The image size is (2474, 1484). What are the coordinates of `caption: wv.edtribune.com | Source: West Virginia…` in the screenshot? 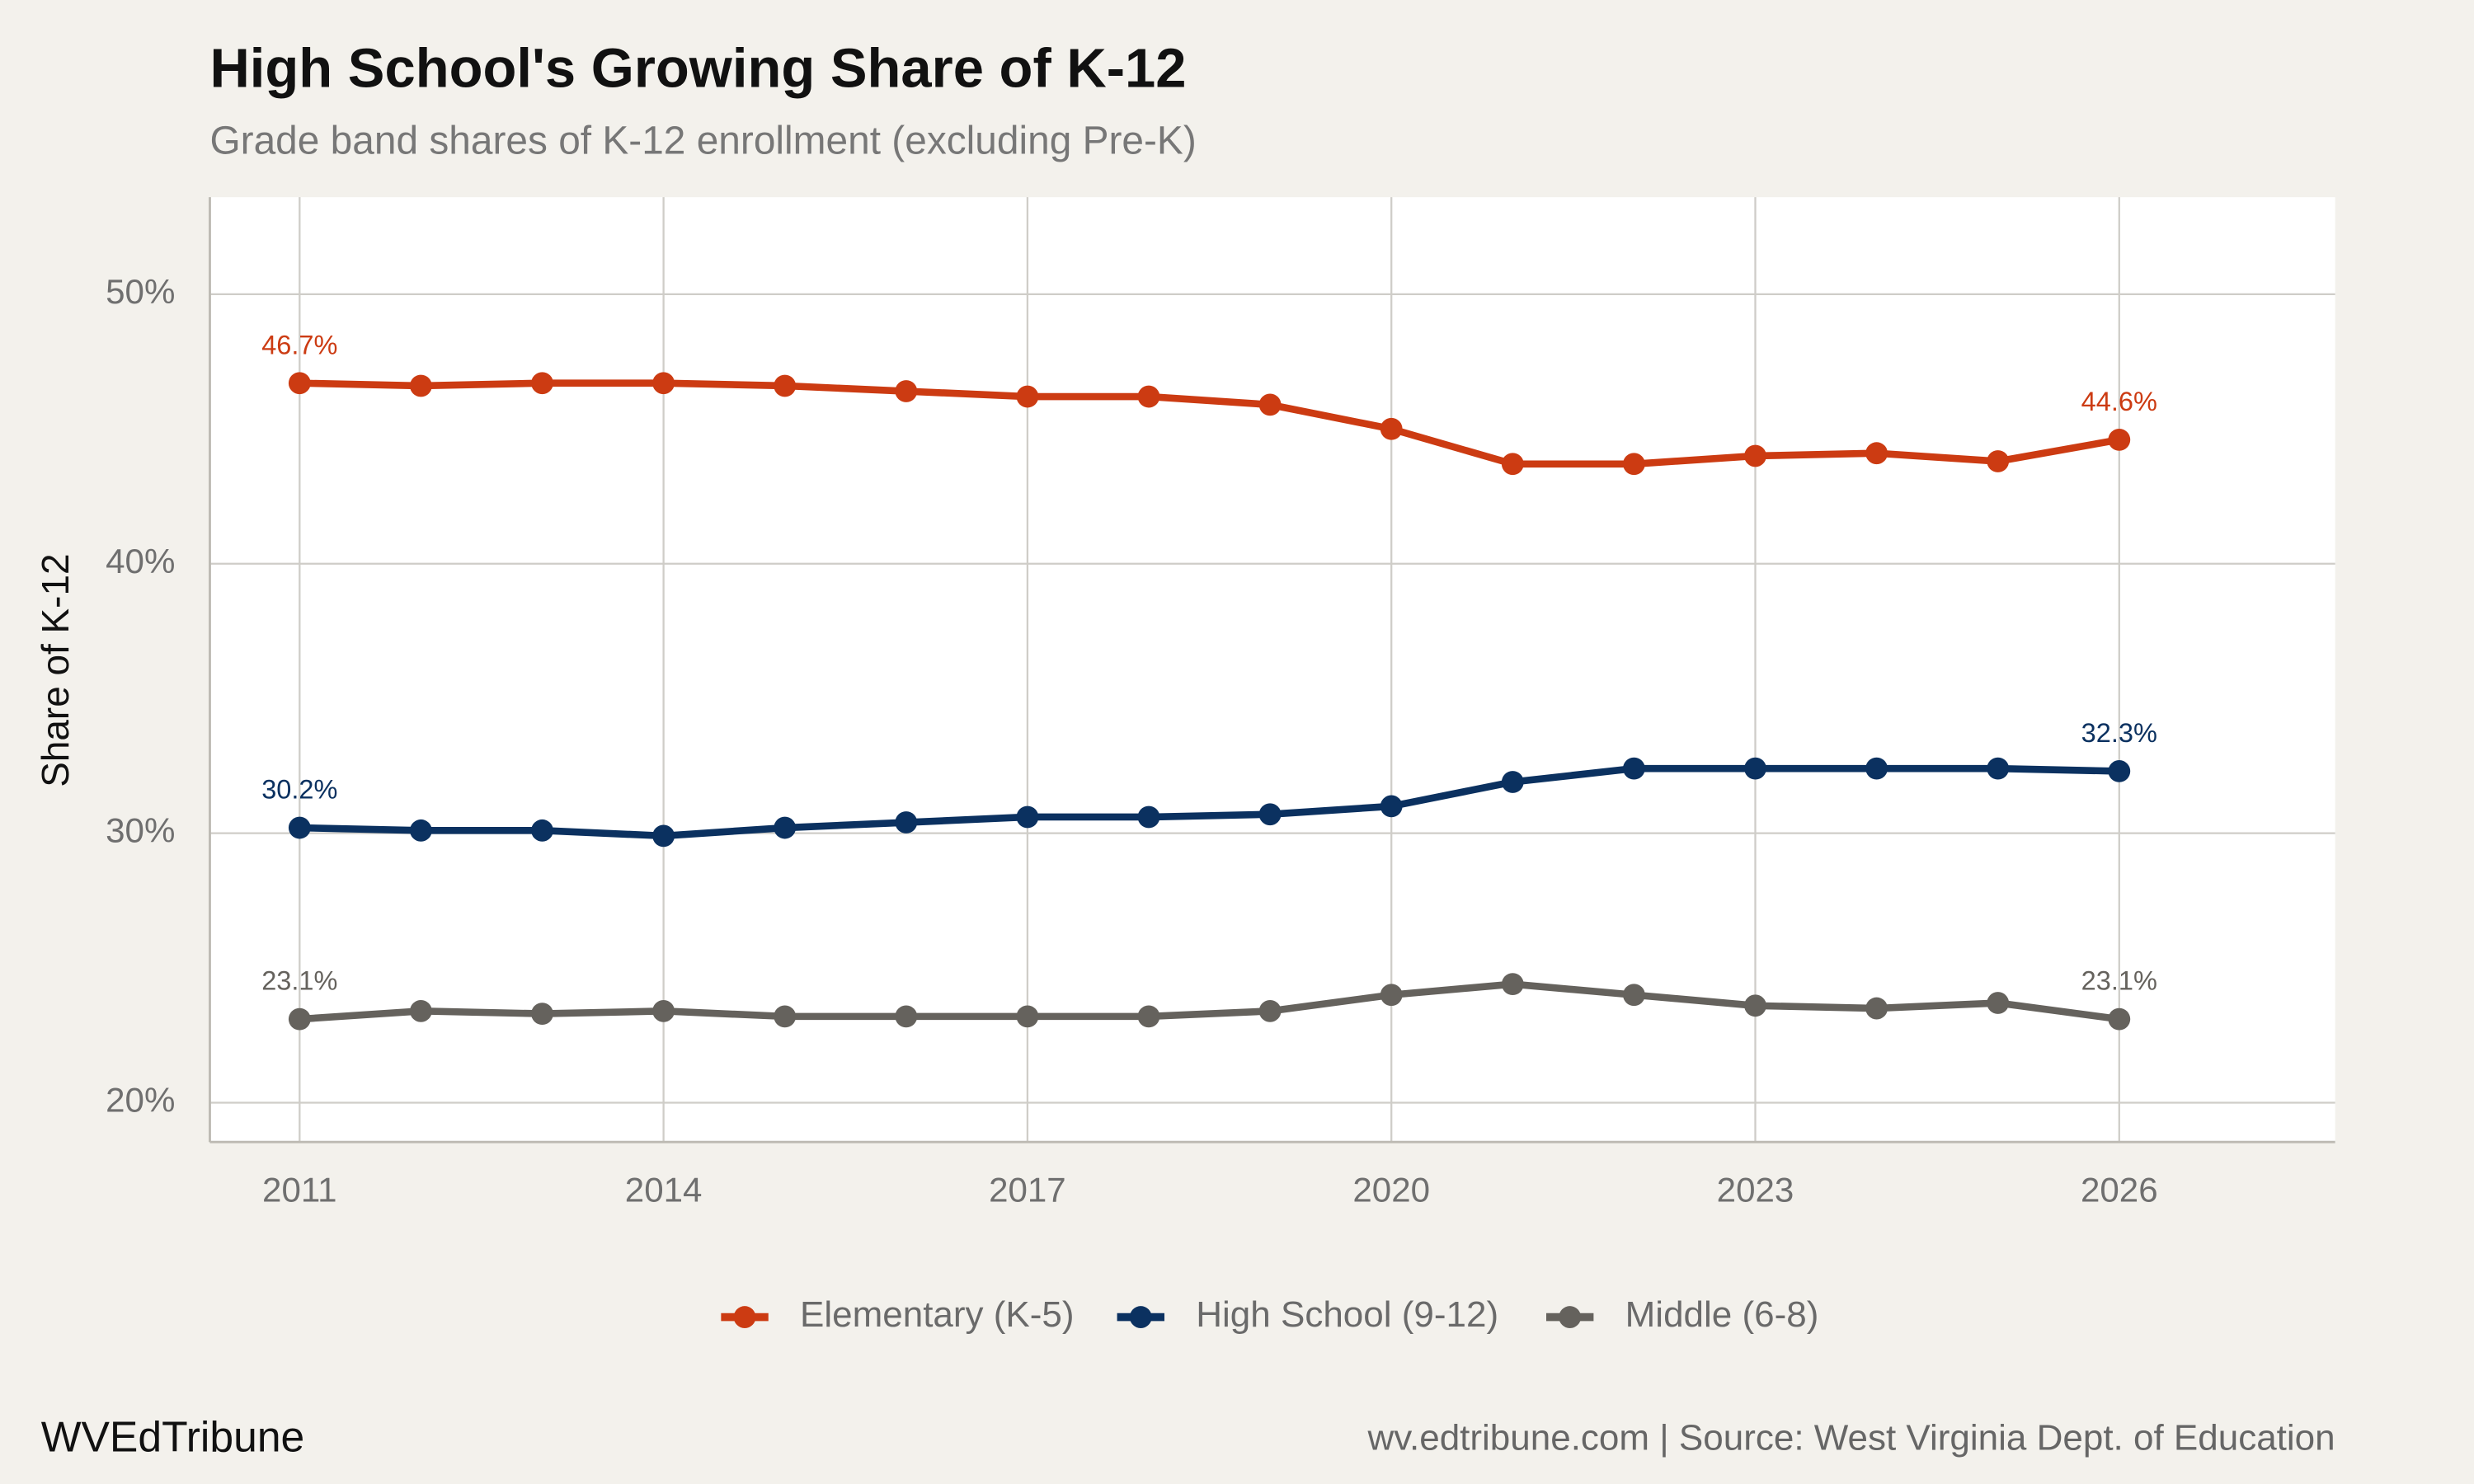 It's located at (1850, 1437).